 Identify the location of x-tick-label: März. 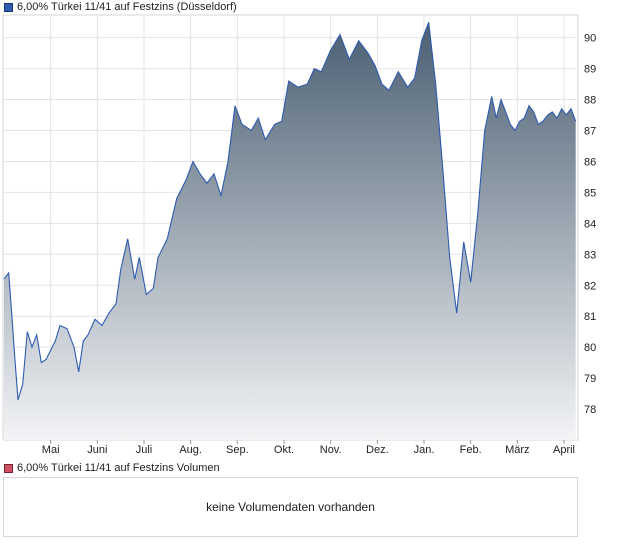
(517, 450).